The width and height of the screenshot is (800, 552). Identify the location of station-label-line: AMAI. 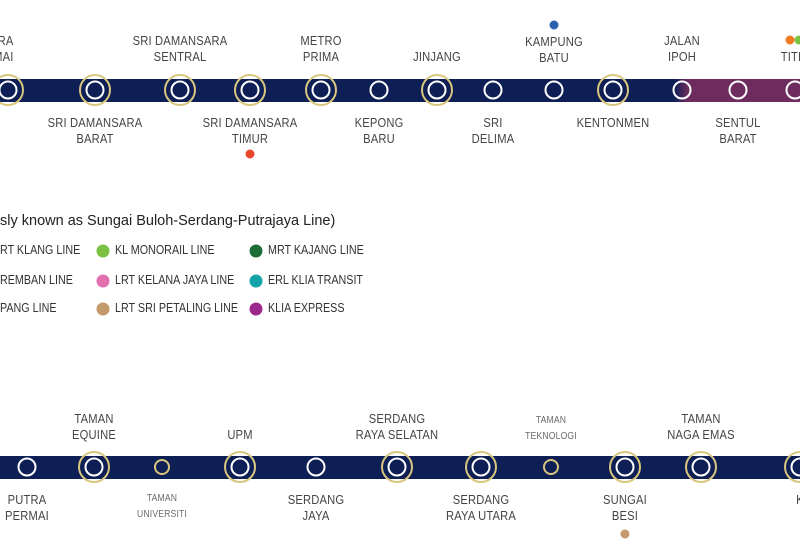
(7, 56).